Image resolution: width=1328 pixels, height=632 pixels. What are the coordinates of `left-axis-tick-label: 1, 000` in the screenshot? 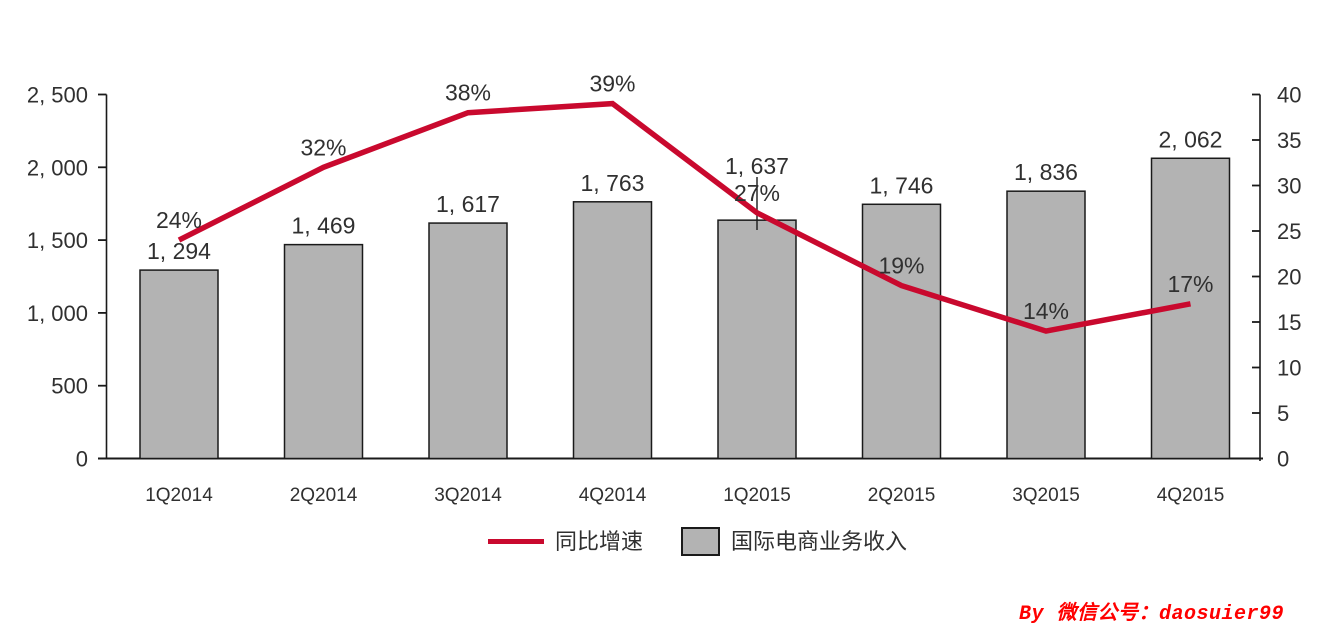 It's located at (57, 313).